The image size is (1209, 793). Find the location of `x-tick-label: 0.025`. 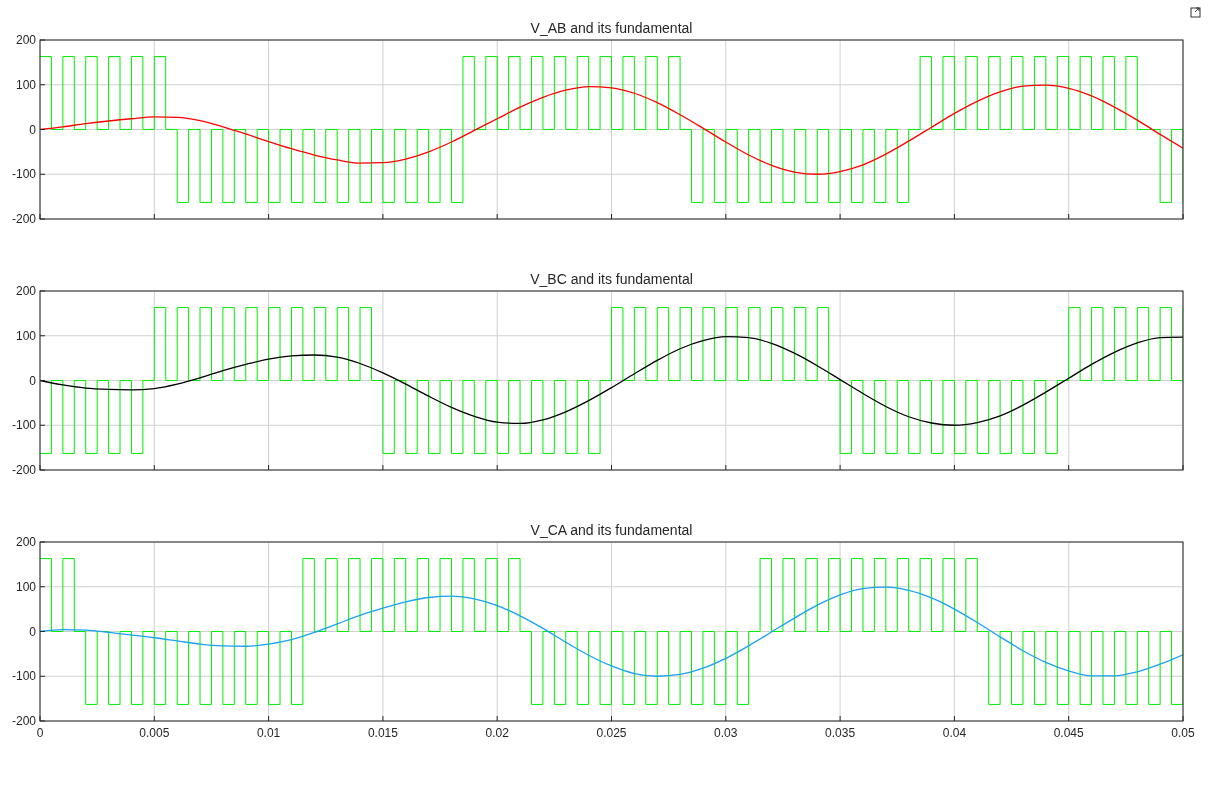

x-tick-label: 0.025 is located at coordinates (611, 733).